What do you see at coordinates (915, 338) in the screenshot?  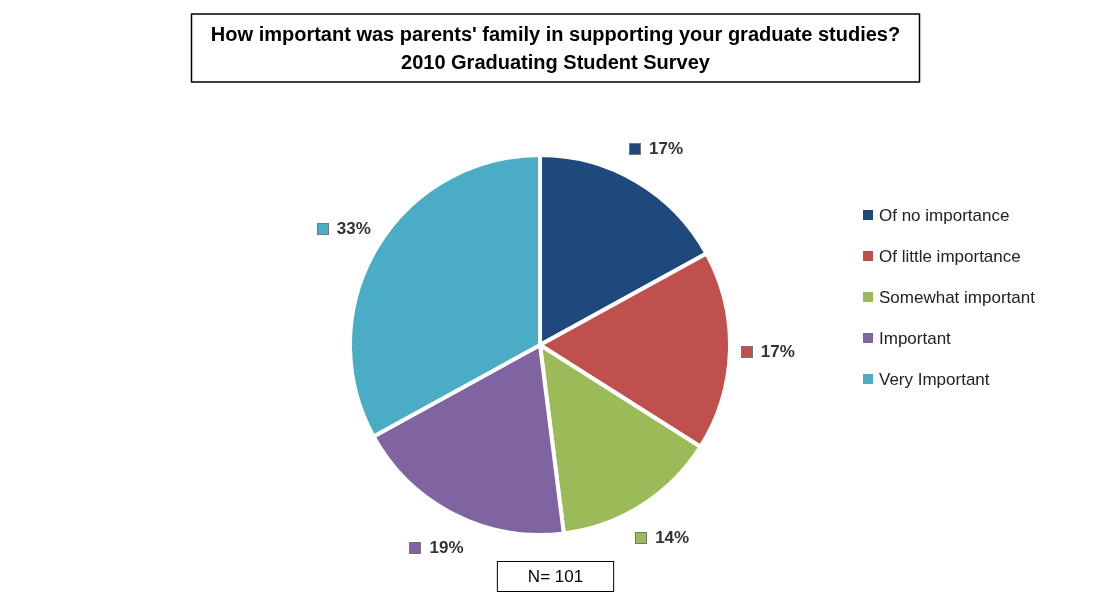 I see `legend-label: Important` at bounding box center [915, 338].